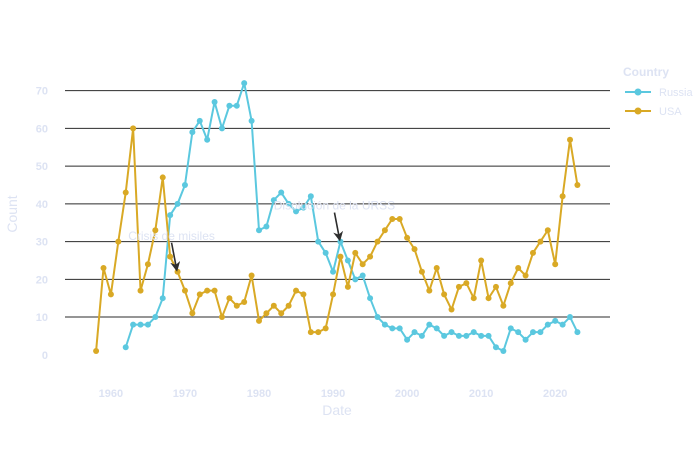 Image resolution: width=700 pixels, height=455 pixels. I want to click on y-axis-label: Count, so click(12, 213).